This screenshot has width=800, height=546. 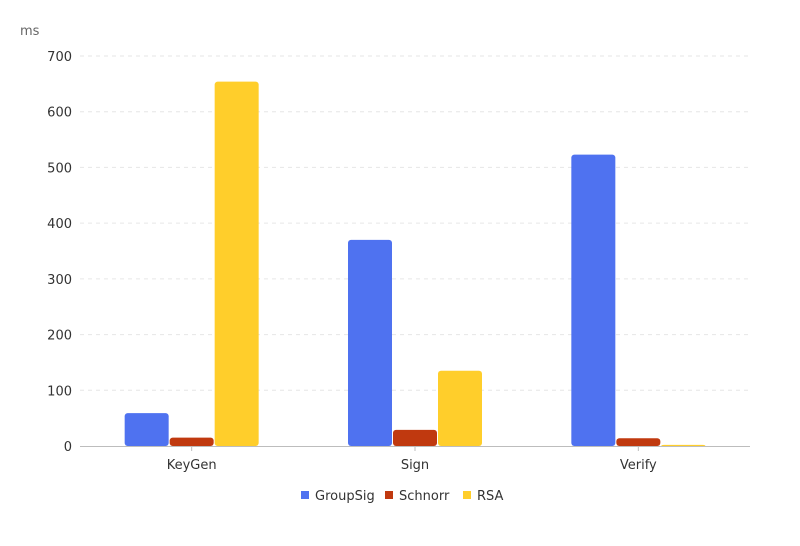 I want to click on bar-schnorr-keygen, so click(x=191, y=441).